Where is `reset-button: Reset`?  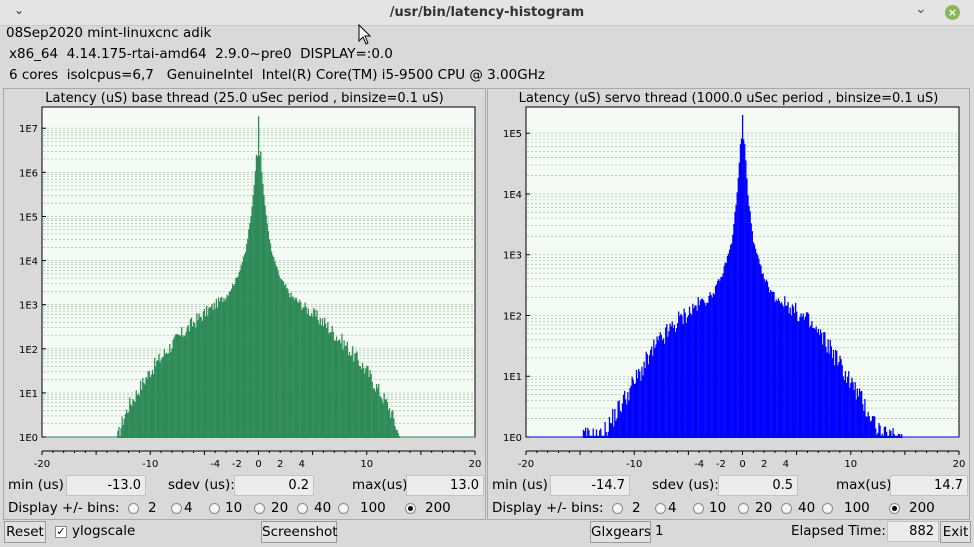 reset-button: Reset is located at coordinates (25, 532).